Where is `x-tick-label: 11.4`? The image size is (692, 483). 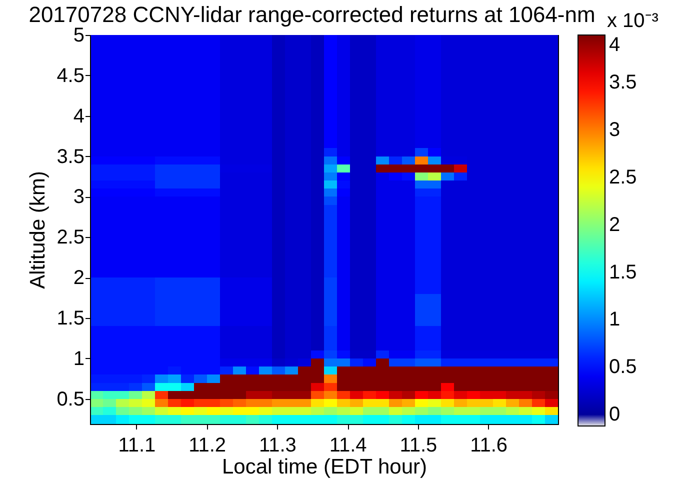 x-tick-label: 11.4 is located at coordinates (348, 445).